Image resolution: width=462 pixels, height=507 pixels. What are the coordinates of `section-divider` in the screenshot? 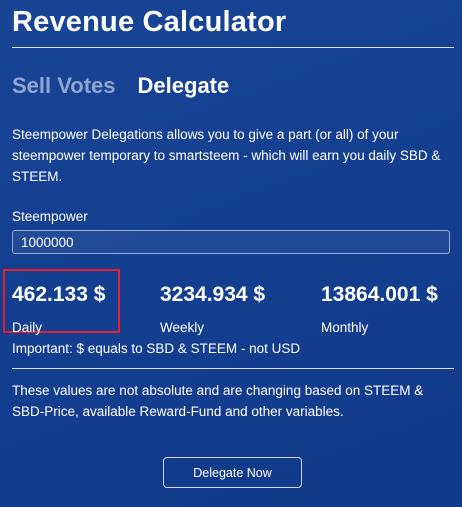 It's located at (233, 368).